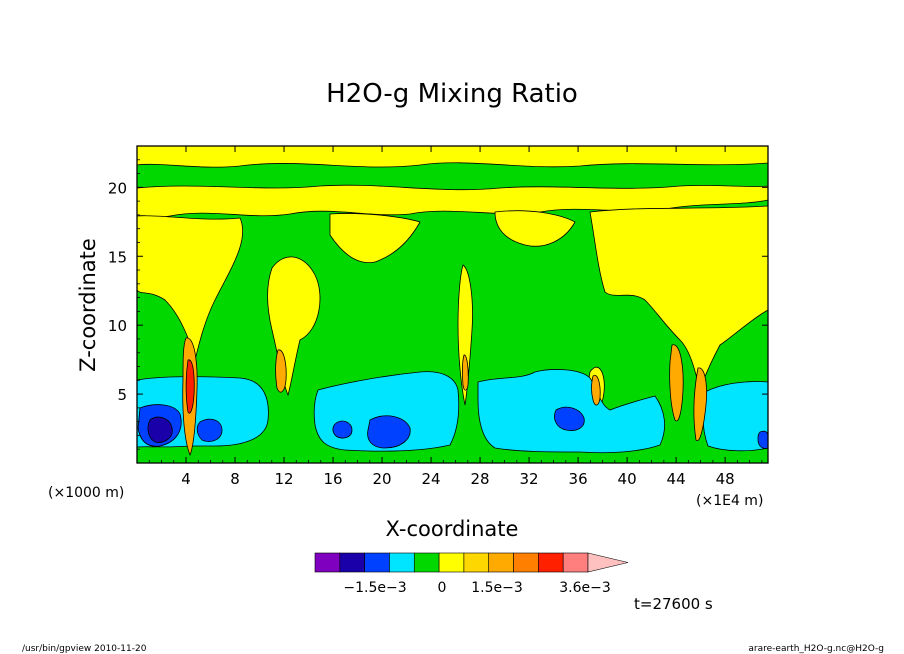  What do you see at coordinates (190, 386) in the screenshot?
I see `positive-max-core` at bounding box center [190, 386].